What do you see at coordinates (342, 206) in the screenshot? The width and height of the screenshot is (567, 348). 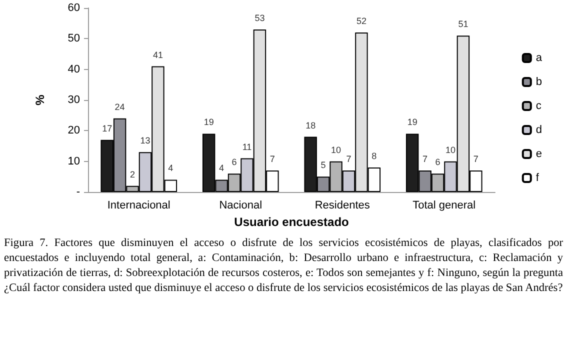 I see `x-tick-label: Residentes` at bounding box center [342, 206].